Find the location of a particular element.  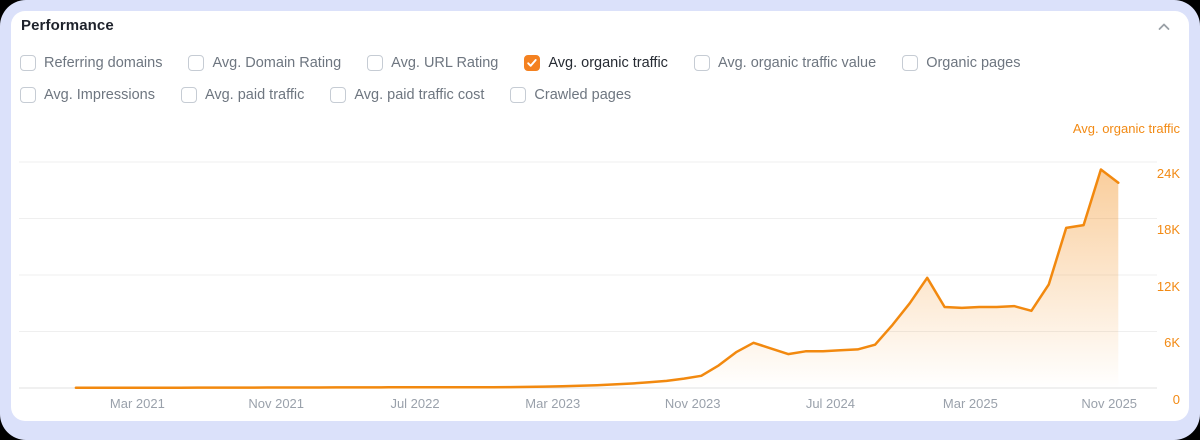

metric-checkbox-item: Crawled pages is located at coordinates (570, 95).